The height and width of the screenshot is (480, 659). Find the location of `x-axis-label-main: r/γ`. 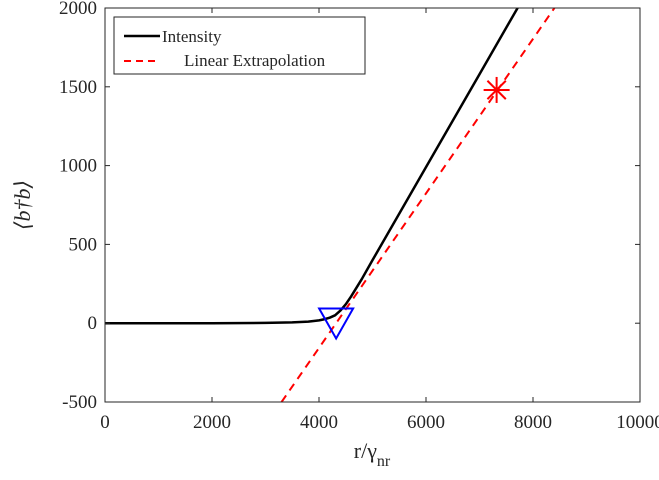

x-axis-label-main: r/γ is located at coordinates (365, 450).